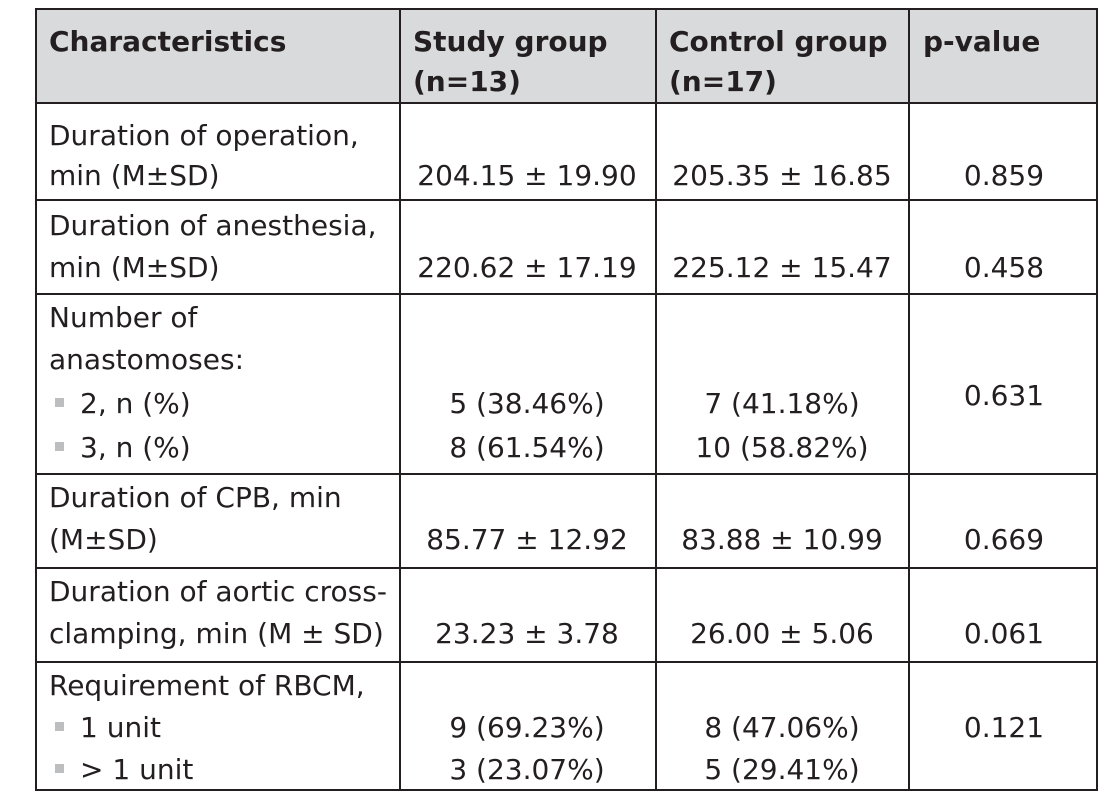 This screenshot has height=800, width=1115. What do you see at coordinates (147, 359) in the screenshot?
I see `row-label: anastomoses:` at bounding box center [147, 359].